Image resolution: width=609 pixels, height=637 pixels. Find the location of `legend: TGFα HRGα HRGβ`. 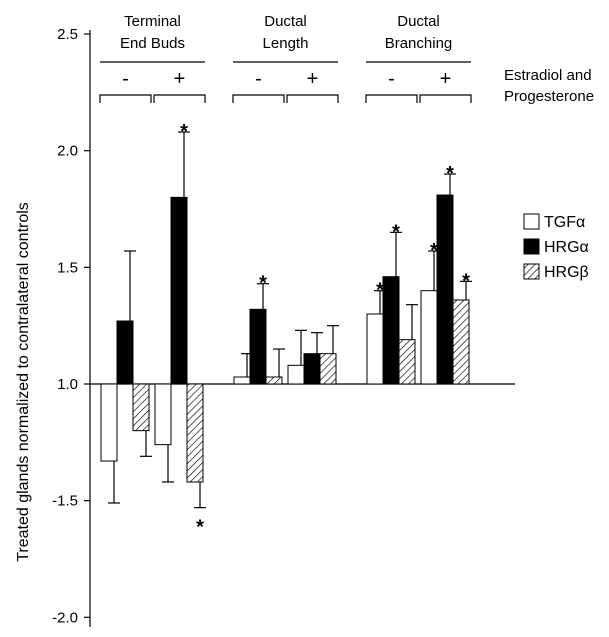

legend: TGFα HRGα HRGβ is located at coordinates (556, 247).